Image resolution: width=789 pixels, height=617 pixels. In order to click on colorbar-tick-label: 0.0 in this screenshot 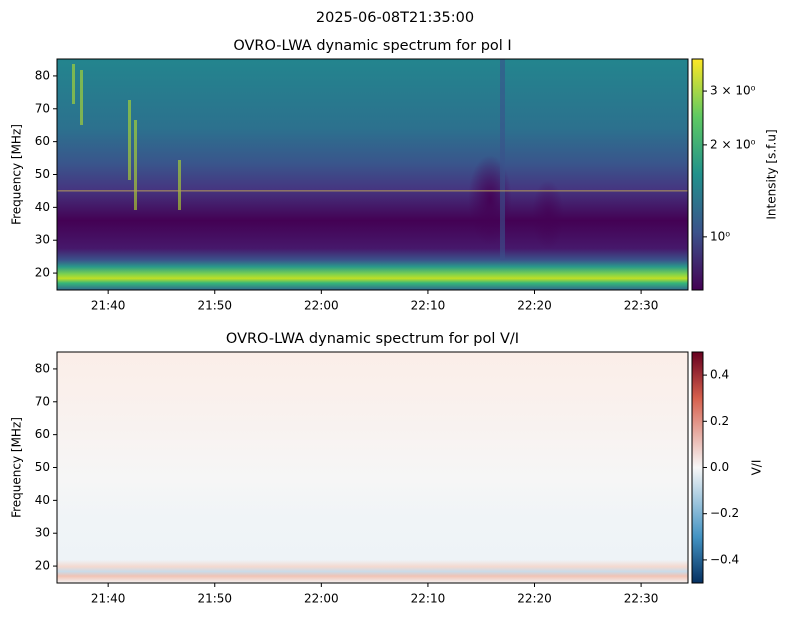, I will do `click(719, 467)`.